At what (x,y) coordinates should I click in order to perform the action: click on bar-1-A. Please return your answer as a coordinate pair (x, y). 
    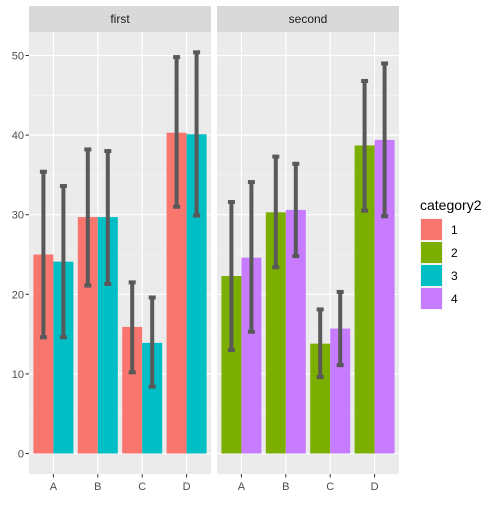
    Looking at the image, I should click on (43, 354).